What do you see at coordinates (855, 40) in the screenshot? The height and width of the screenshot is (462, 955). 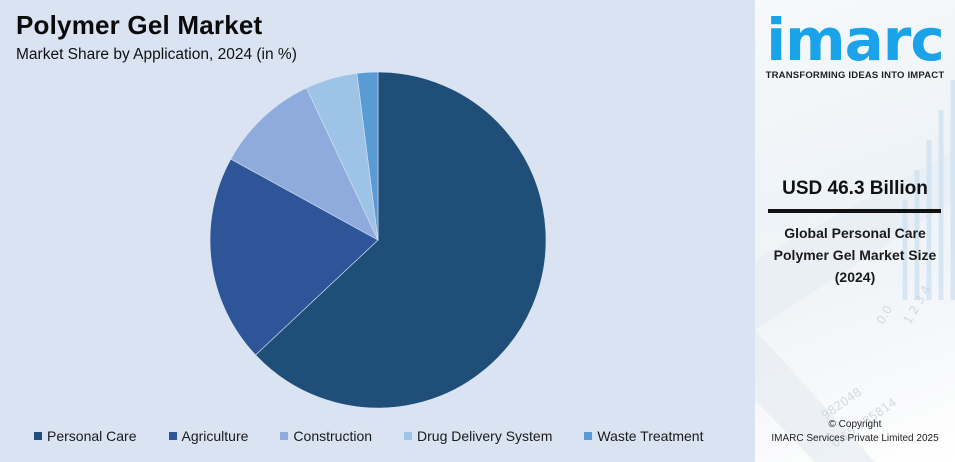 I see `logo-wordmark: imarc` at bounding box center [855, 40].